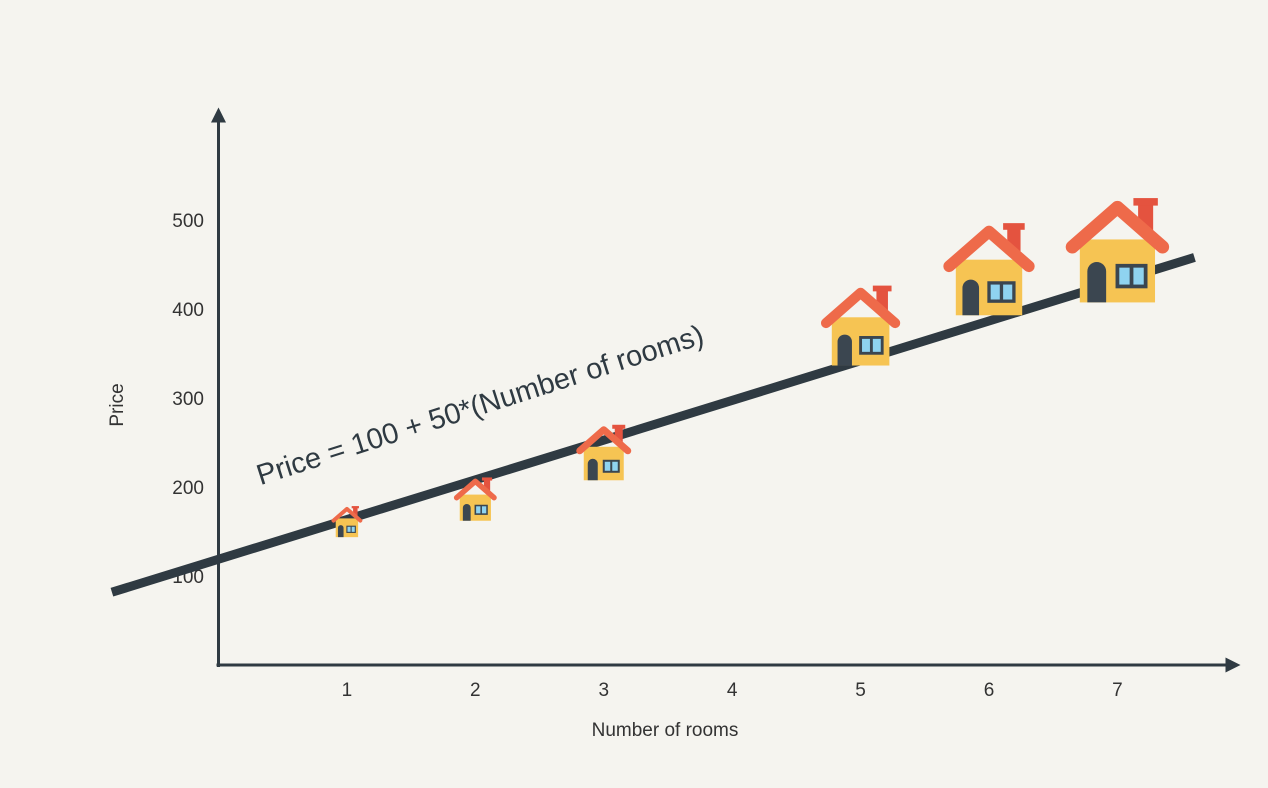 This screenshot has height=788, width=1268. I want to click on x-tick-label: 1, so click(347, 690).